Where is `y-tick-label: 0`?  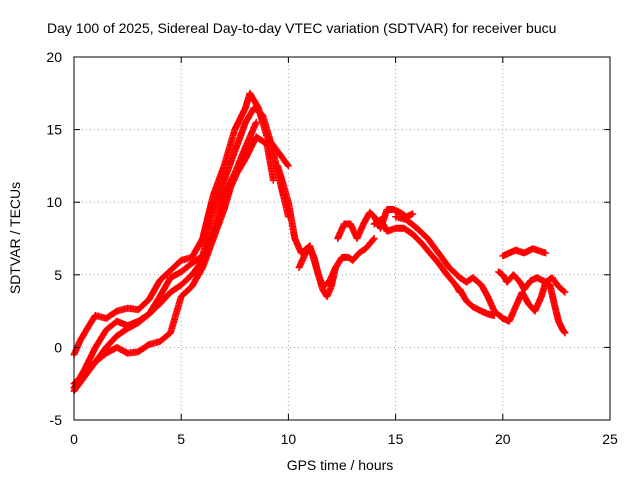
y-tick-label: 0 is located at coordinates (58, 347).